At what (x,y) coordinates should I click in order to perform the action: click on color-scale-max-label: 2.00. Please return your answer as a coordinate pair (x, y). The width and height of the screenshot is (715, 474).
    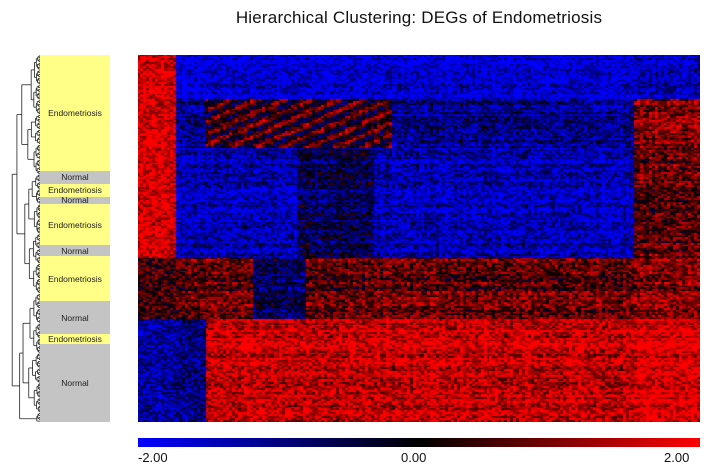
    Looking at the image, I should click on (677, 457).